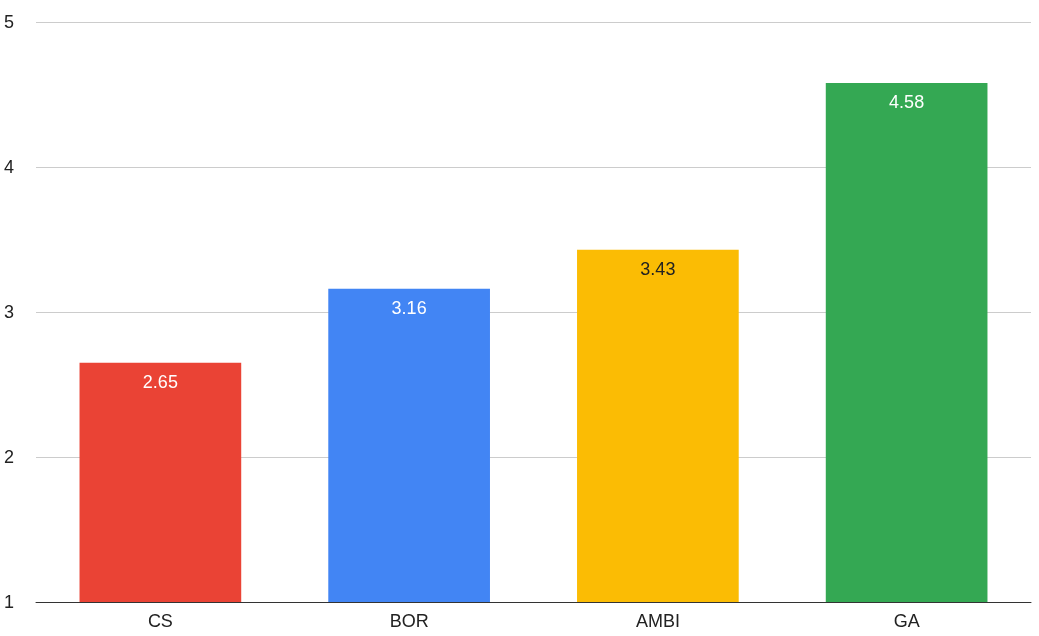  I want to click on data-label: 2.65, so click(160, 381).